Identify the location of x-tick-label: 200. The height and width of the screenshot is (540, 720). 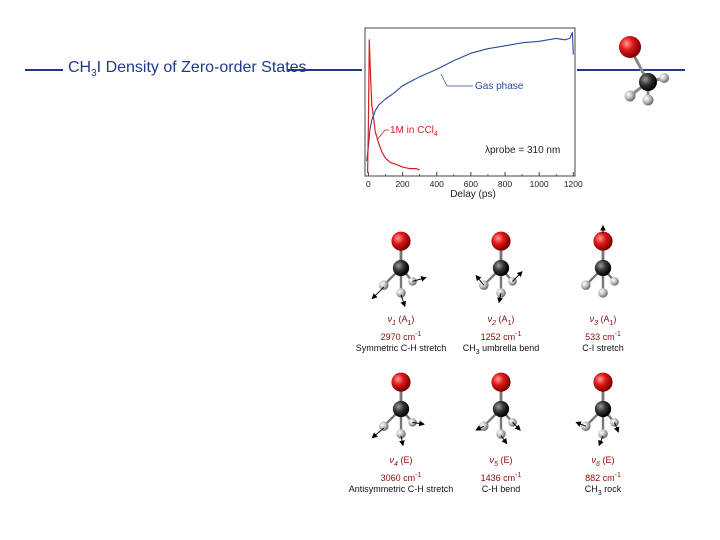
(402, 184).